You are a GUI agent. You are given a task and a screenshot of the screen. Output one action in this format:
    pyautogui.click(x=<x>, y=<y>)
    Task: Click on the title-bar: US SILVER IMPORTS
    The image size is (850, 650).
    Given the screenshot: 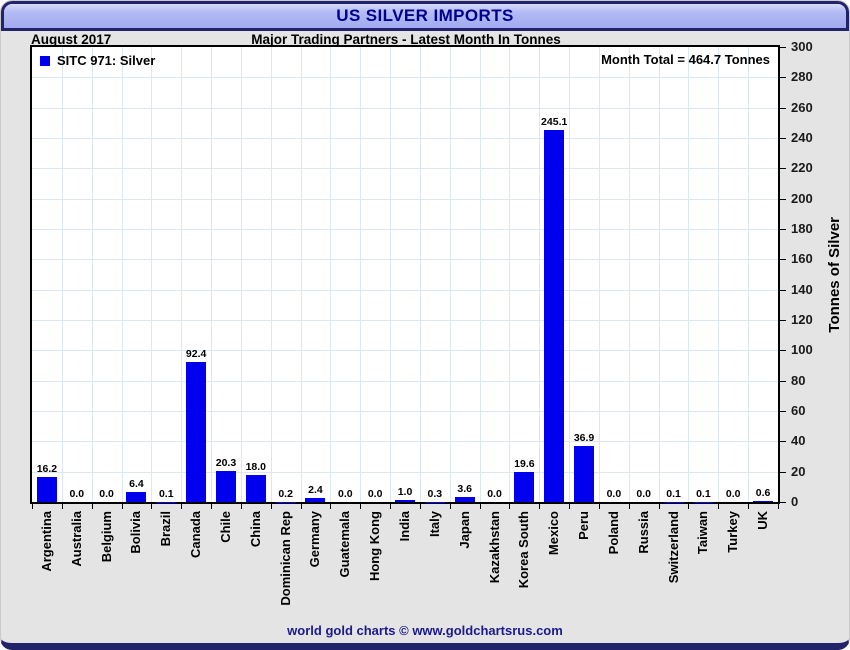 What is the action you would take?
    pyautogui.click(x=425, y=16)
    